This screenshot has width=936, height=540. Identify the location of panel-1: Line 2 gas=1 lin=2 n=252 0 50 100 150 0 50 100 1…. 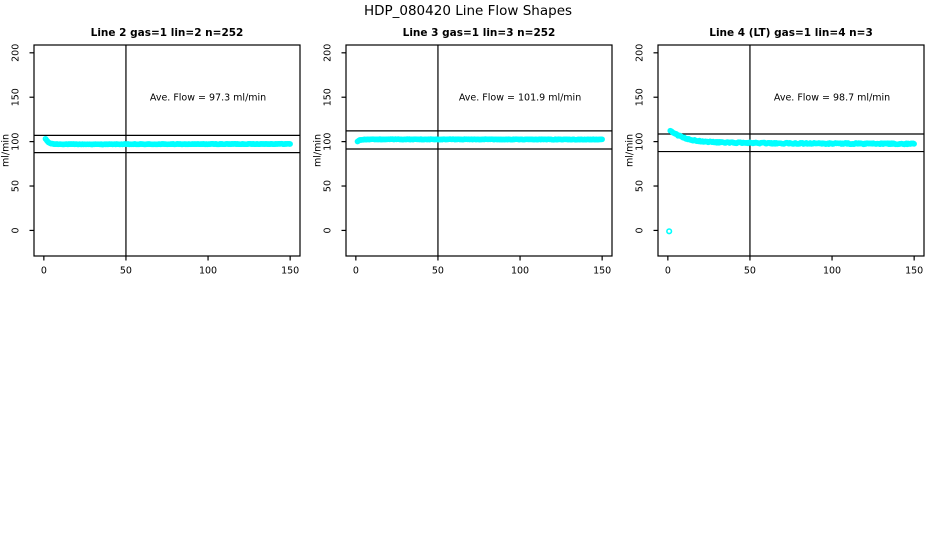
(151, 152).